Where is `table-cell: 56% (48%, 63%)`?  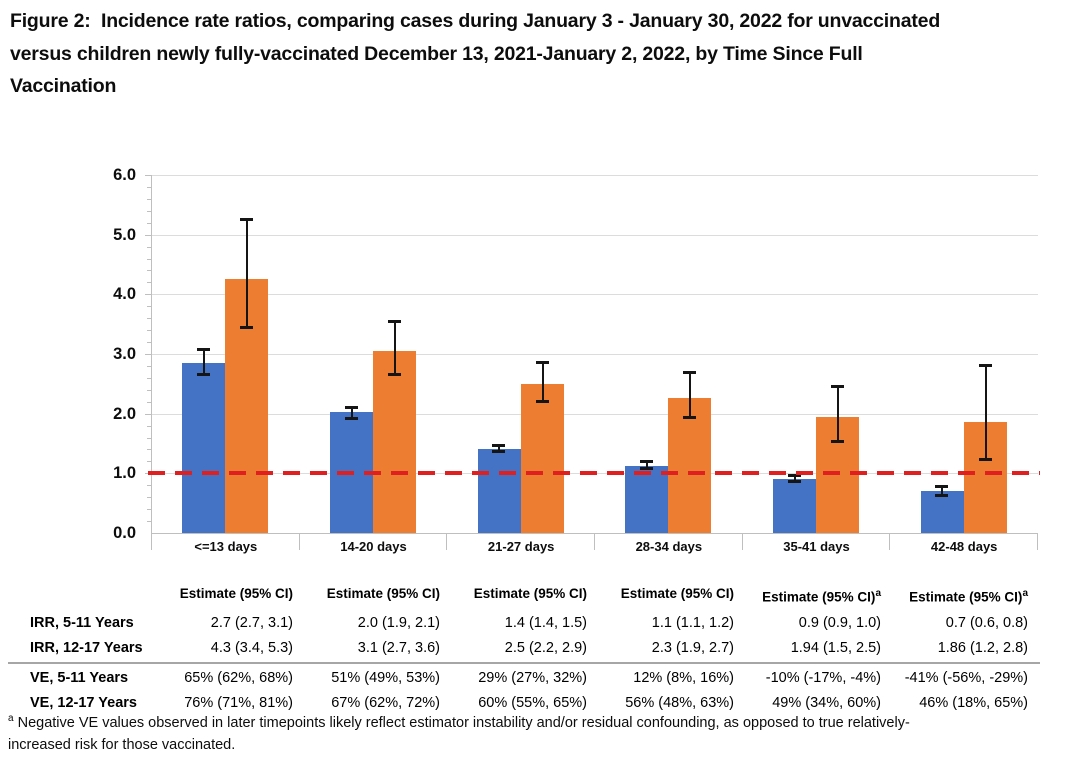 table-cell: 56% (48%, 63%) is located at coordinates (679, 702).